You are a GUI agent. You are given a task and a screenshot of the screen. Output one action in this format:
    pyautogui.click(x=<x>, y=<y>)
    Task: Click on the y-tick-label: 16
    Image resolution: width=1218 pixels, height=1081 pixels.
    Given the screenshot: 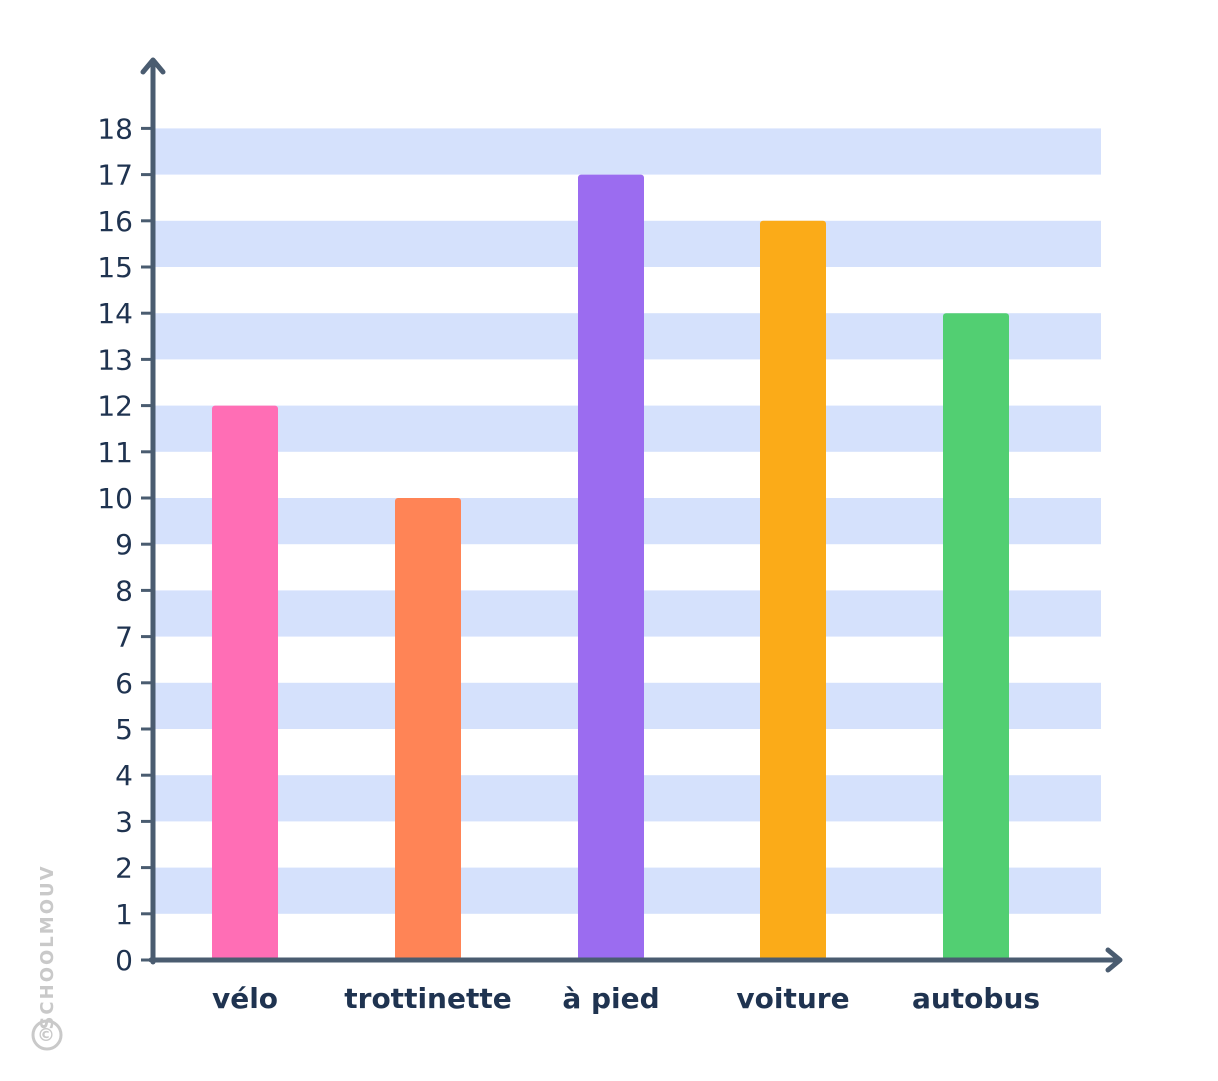 What is the action you would take?
    pyautogui.click(x=115, y=221)
    